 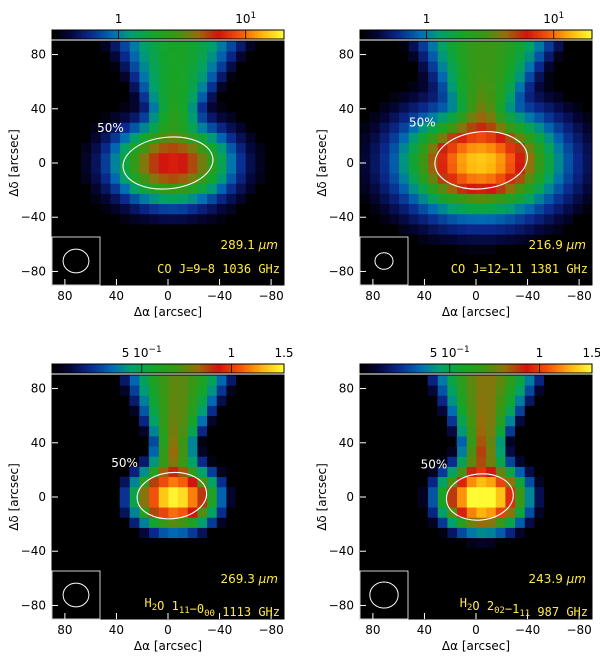 I want to click on x-tick-label: 40, so click(x=424, y=296).